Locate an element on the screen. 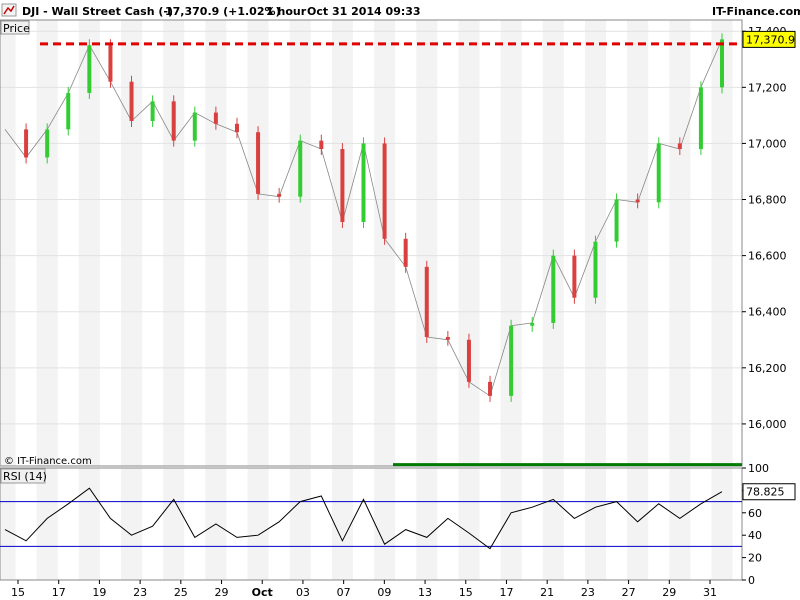 The image size is (800, 600). y-tick-label: 16,400 is located at coordinates (767, 312).